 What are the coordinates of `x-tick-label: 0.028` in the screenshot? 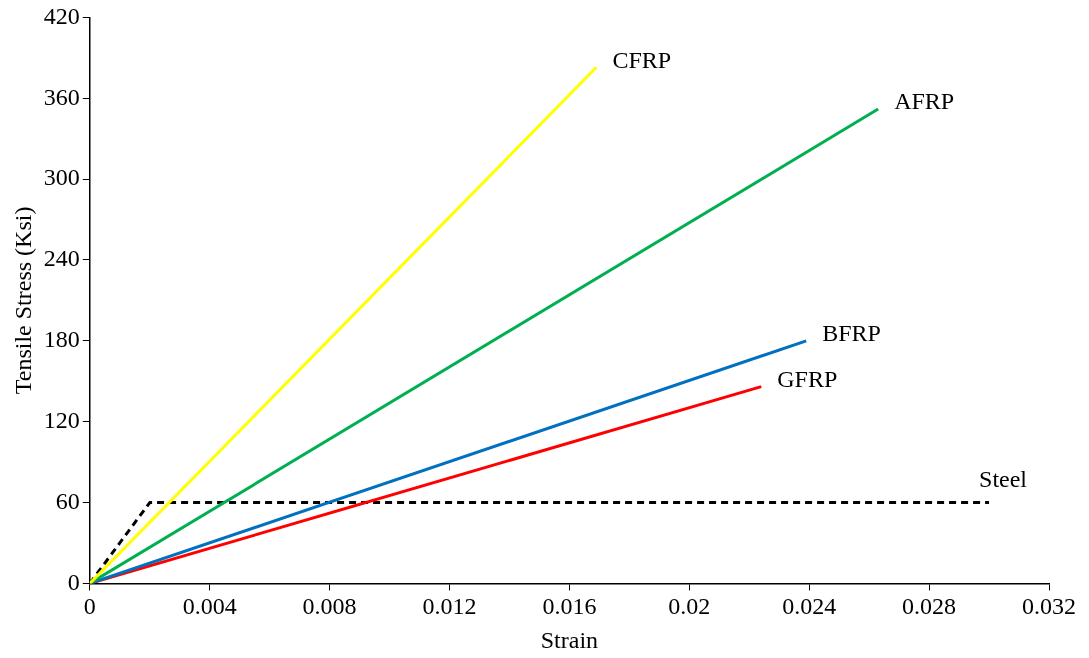 It's located at (929, 606).